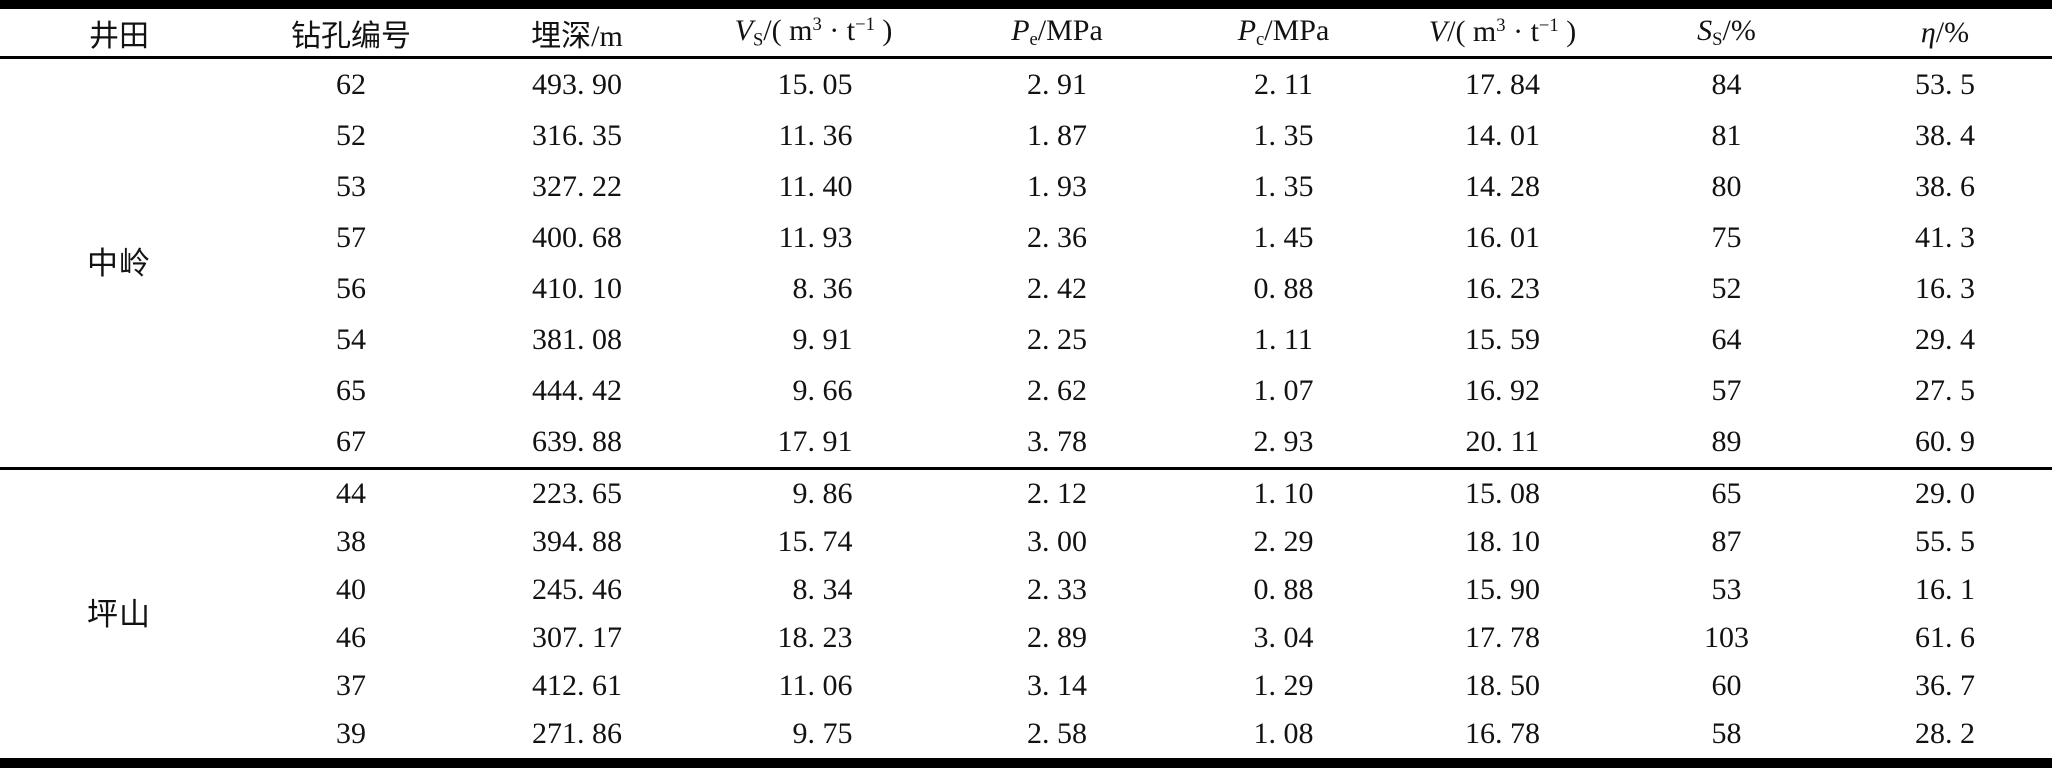 This screenshot has height=768, width=2052. Describe the element at coordinates (351, 541) in the screenshot. I see `cell-hole: 38` at that location.